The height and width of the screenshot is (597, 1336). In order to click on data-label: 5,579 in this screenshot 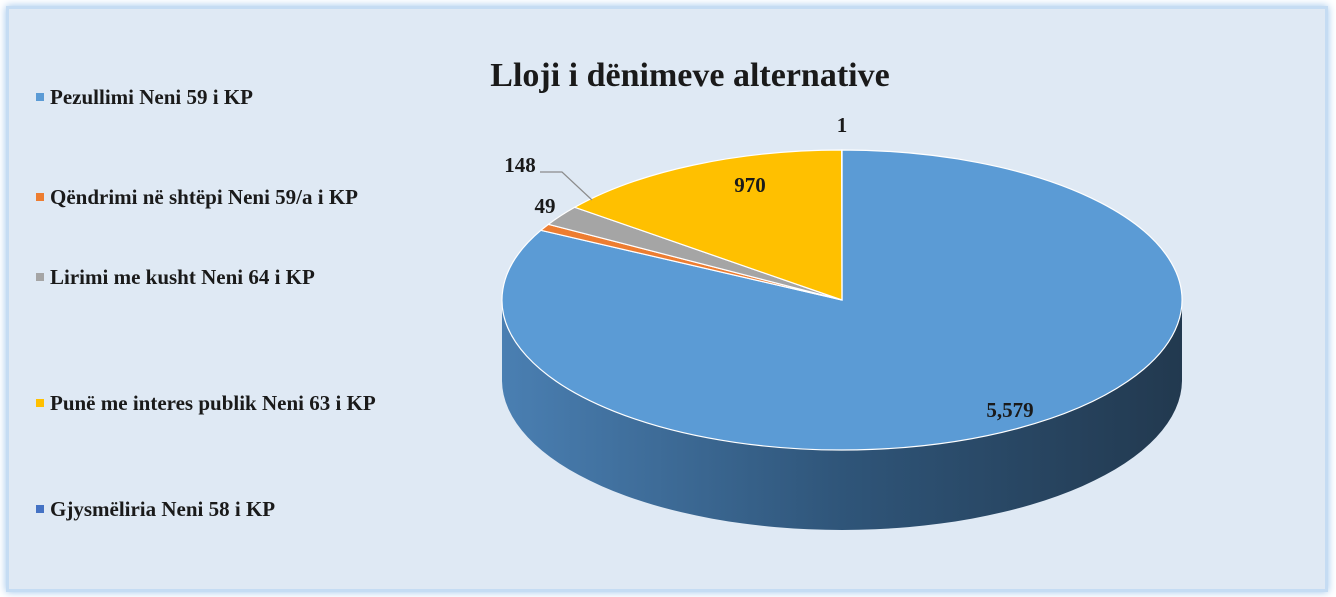, I will do `click(1009, 410)`.